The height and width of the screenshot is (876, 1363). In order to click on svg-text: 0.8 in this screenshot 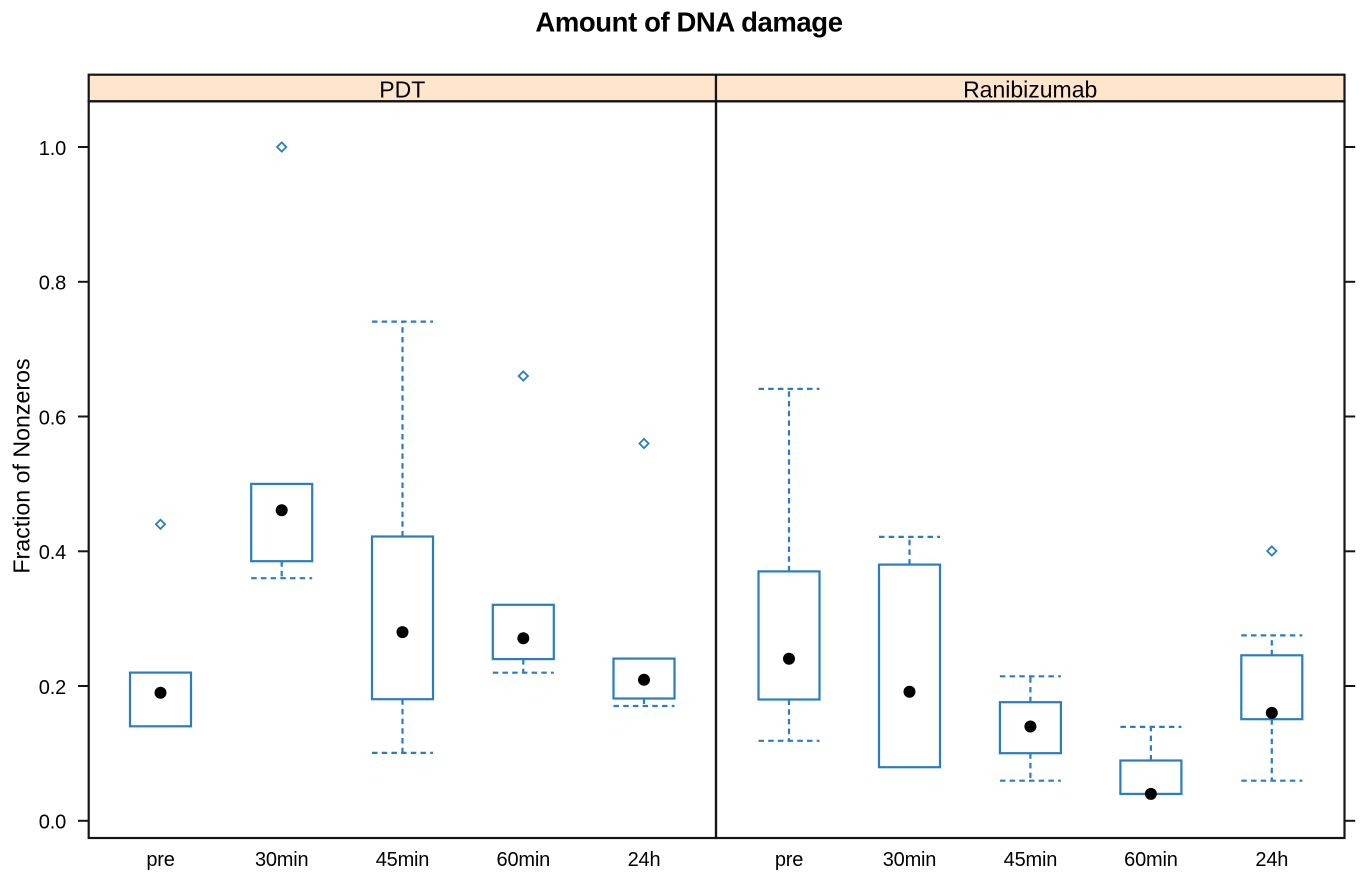, I will do `click(52, 284)`.